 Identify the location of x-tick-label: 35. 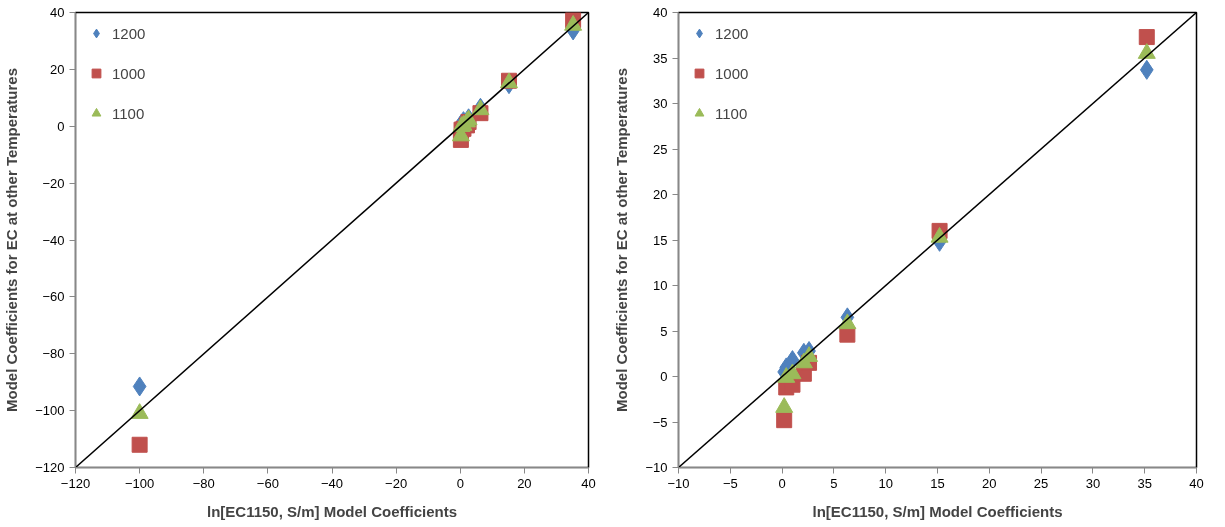
(1144, 483).